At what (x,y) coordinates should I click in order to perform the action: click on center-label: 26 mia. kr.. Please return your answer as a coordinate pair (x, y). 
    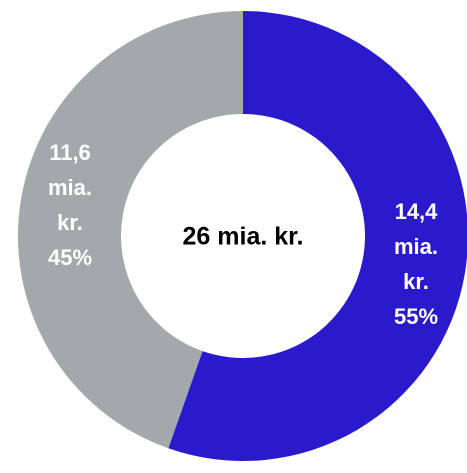
    Looking at the image, I should click on (243, 237).